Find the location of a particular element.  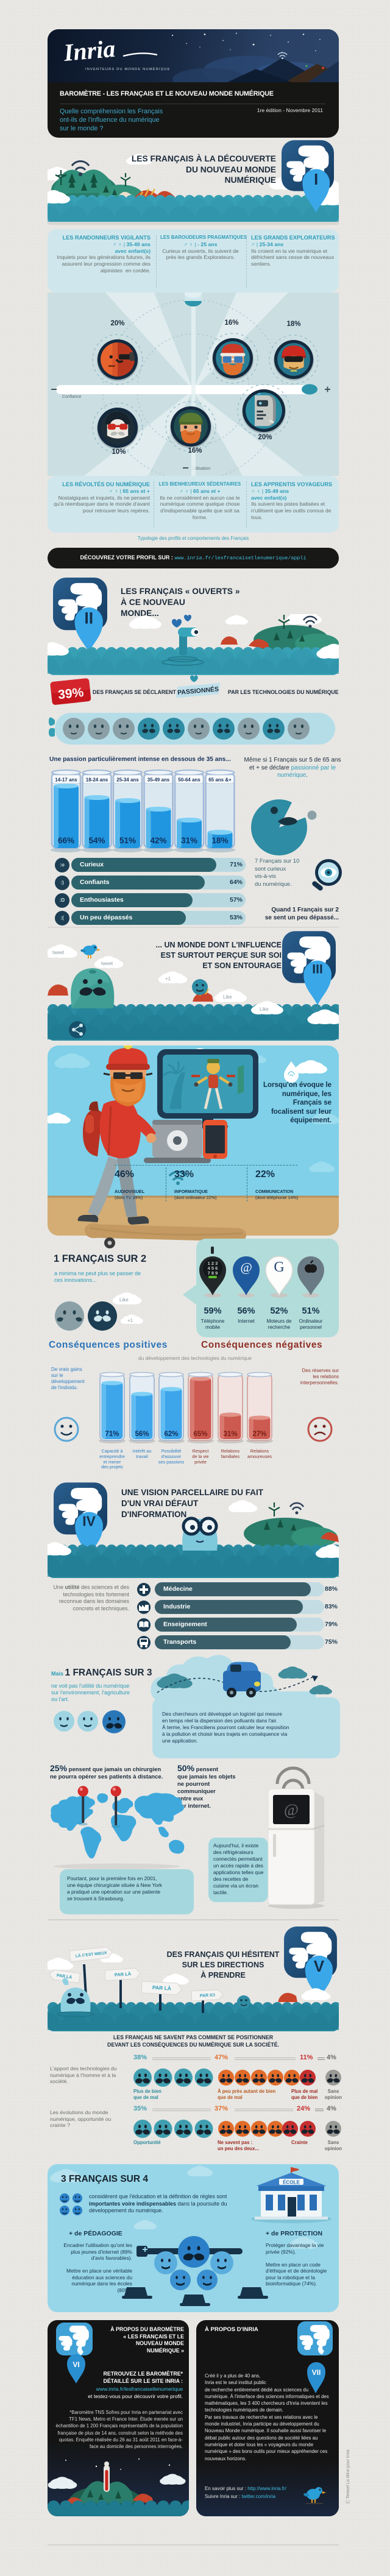

svg-text: PAR ICI is located at coordinates (208, 1995).